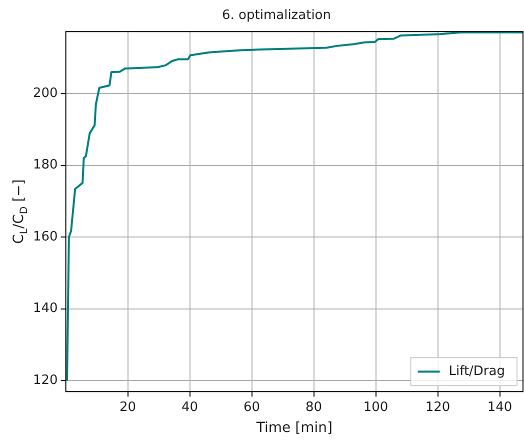 This screenshot has height=441, width=524. Describe the element at coordinates (128, 407) in the screenshot. I see `x-tick-label: 20` at that location.